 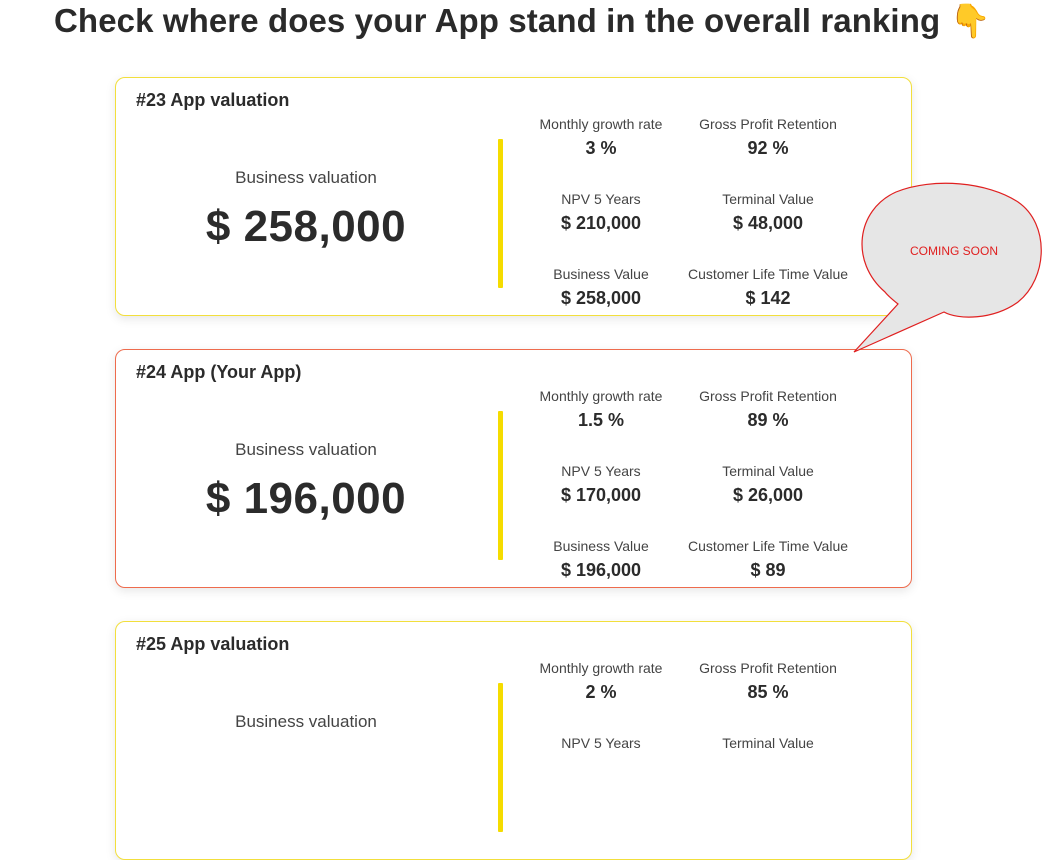 I want to click on metric-business-value: Business Value $ 196,000, so click(x=601, y=559).